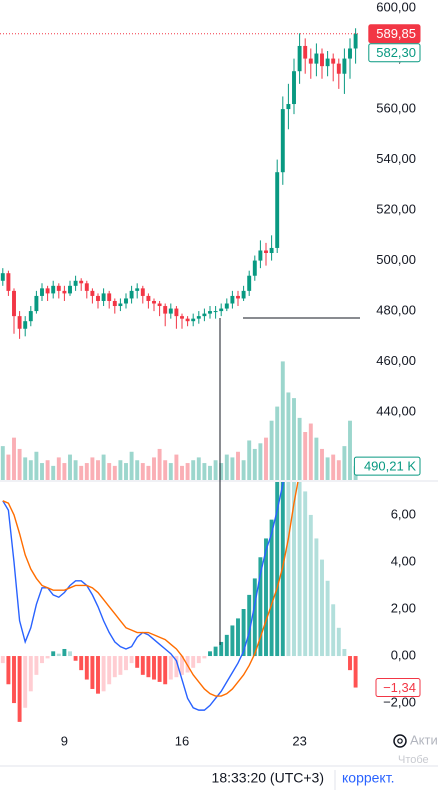 This screenshot has width=438, height=790. I want to click on adjust-link: коррект., so click(368, 778).